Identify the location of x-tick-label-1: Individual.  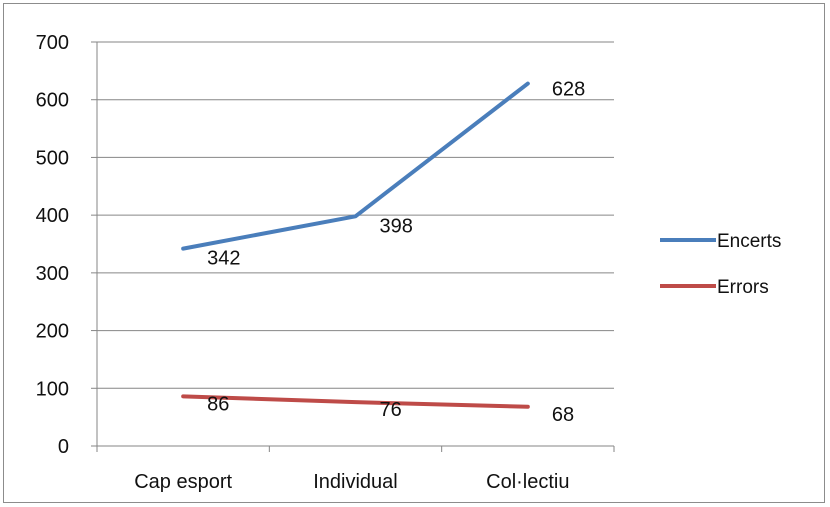
(355, 482).